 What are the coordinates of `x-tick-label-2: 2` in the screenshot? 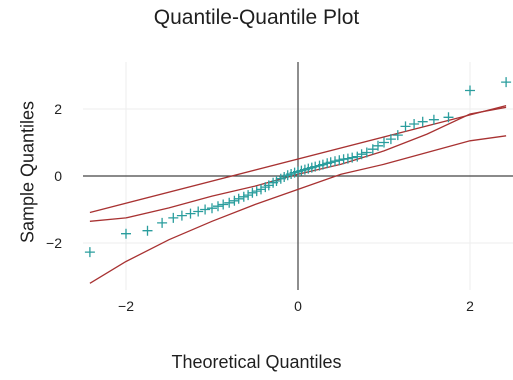 It's located at (470, 306).